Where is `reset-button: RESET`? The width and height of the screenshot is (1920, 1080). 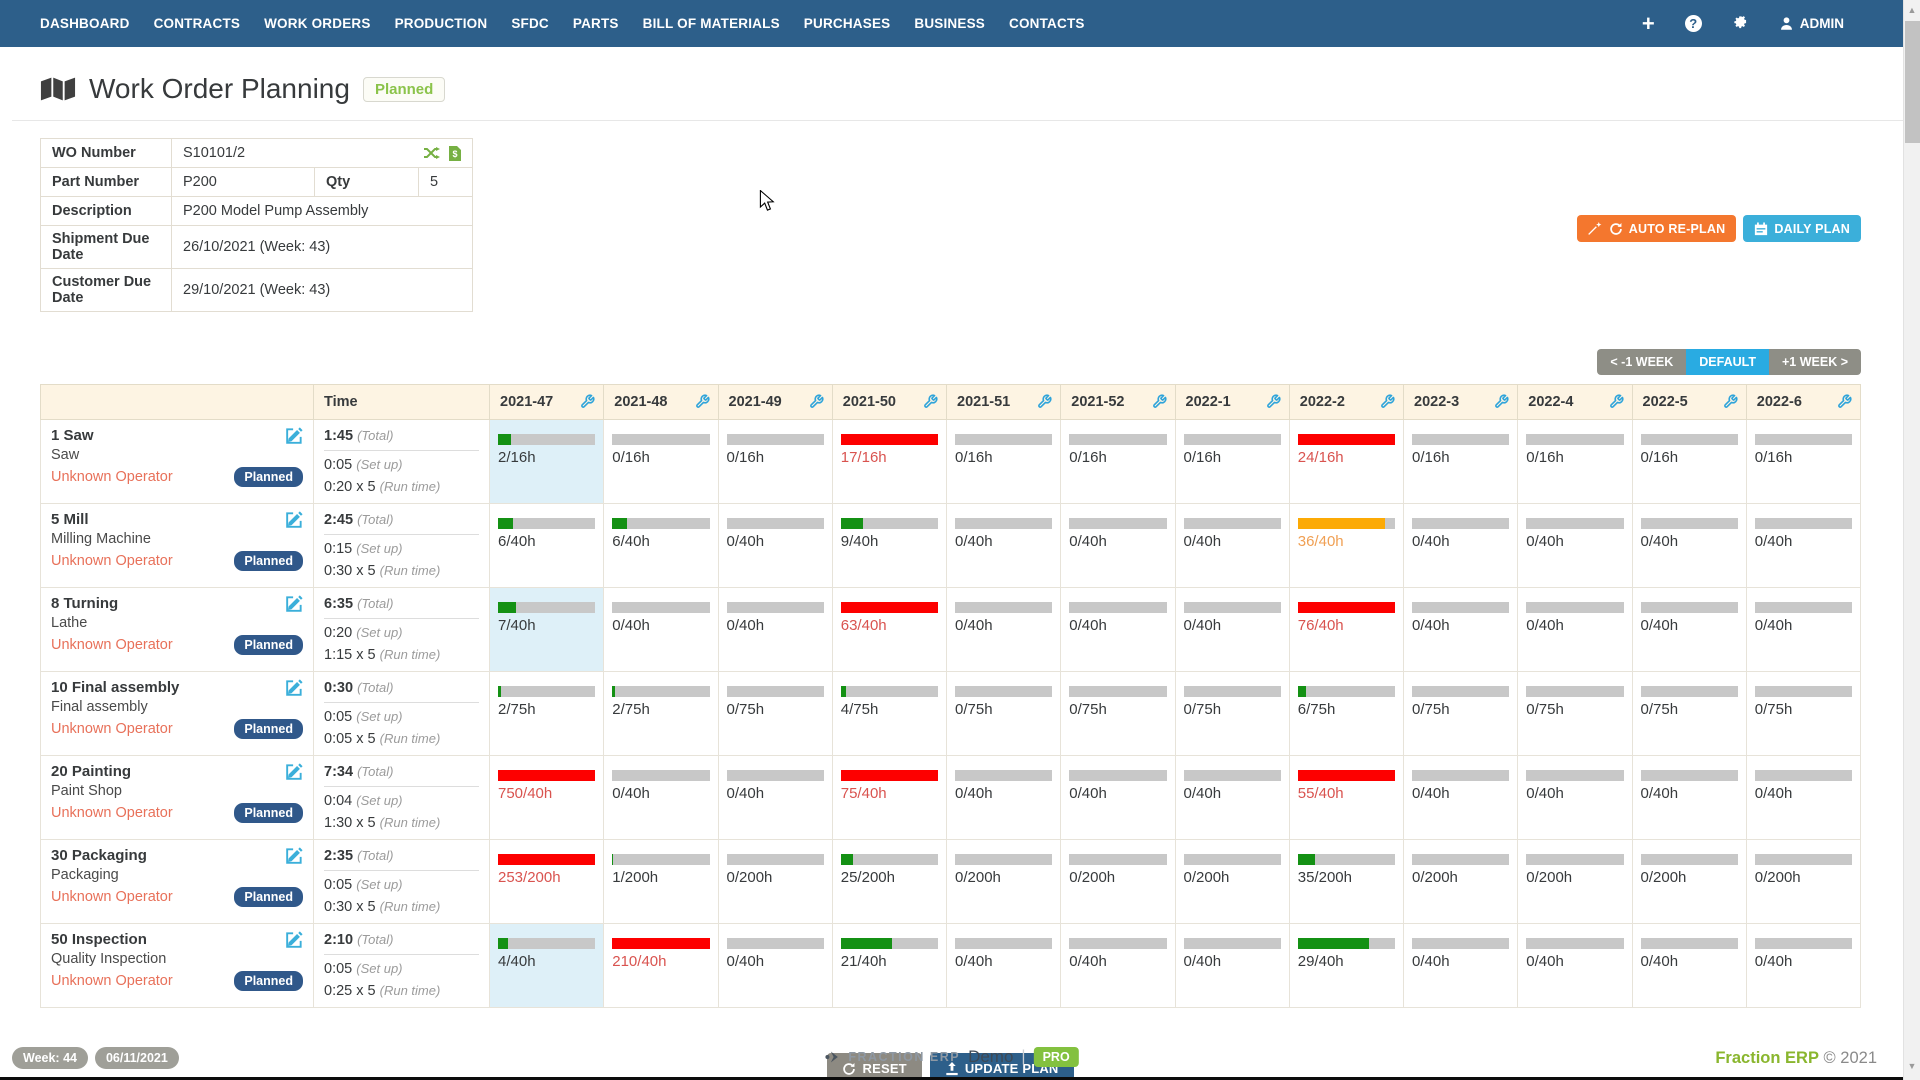
reset-button: RESET is located at coordinates (874, 1066).